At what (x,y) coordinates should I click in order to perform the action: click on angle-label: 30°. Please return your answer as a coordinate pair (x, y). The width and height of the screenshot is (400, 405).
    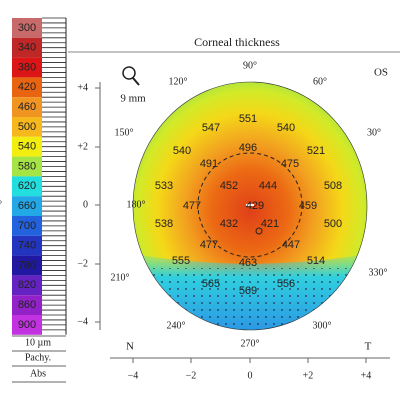
    Looking at the image, I should click on (374, 132).